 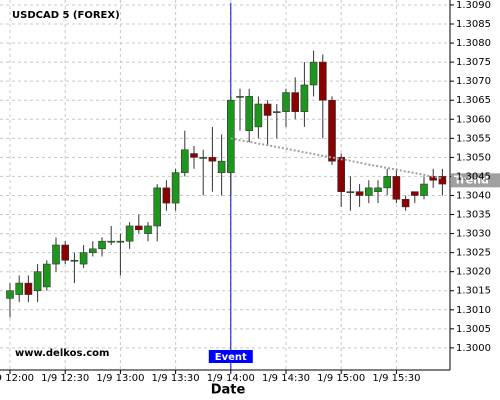 What do you see at coordinates (473, 215) in the screenshot?
I see `y-tick-label: 1.3035` at bounding box center [473, 215].